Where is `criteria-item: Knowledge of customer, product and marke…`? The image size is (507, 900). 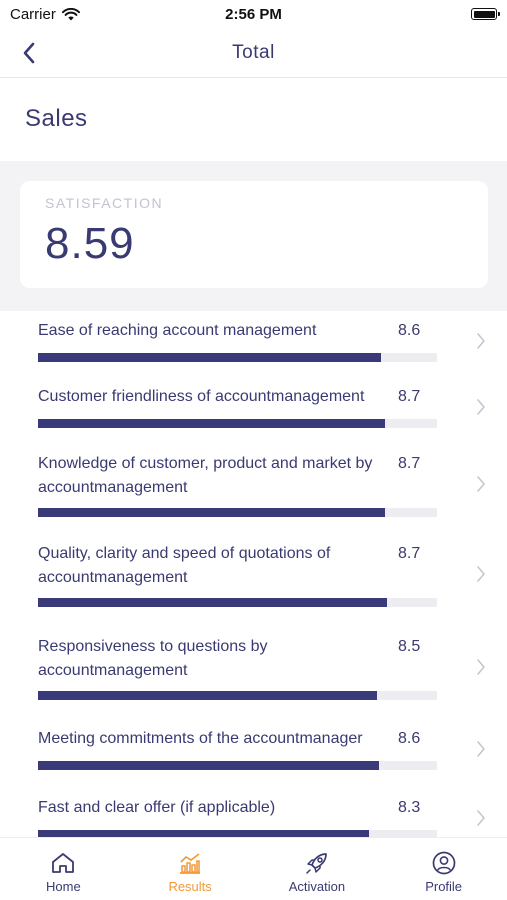 criteria-item: Knowledge of customer, product and marke… is located at coordinates (253, 489).